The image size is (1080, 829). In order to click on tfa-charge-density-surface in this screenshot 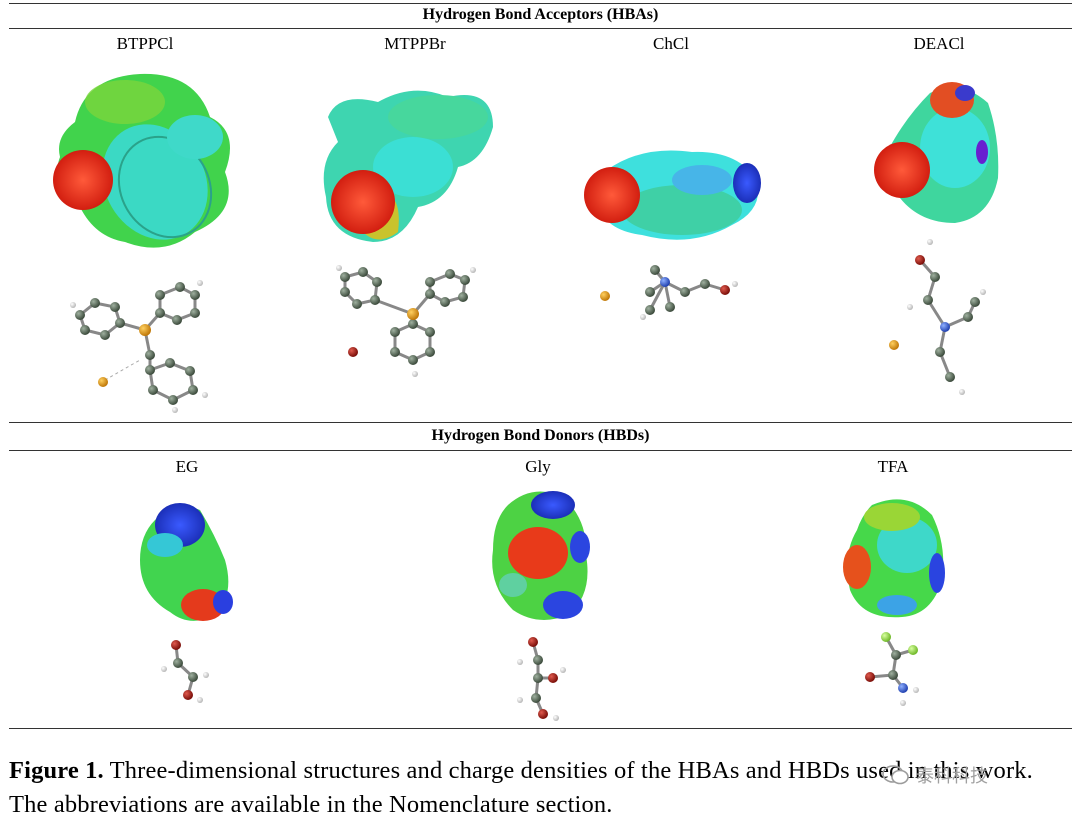, I will do `click(894, 558)`.